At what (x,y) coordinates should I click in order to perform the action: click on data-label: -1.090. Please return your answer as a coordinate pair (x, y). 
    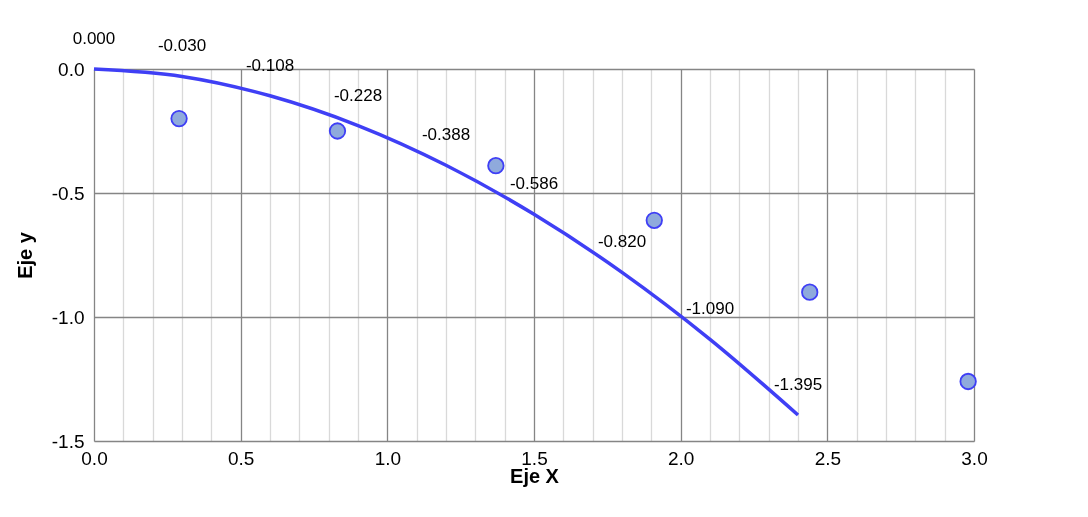
    Looking at the image, I should click on (710, 309).